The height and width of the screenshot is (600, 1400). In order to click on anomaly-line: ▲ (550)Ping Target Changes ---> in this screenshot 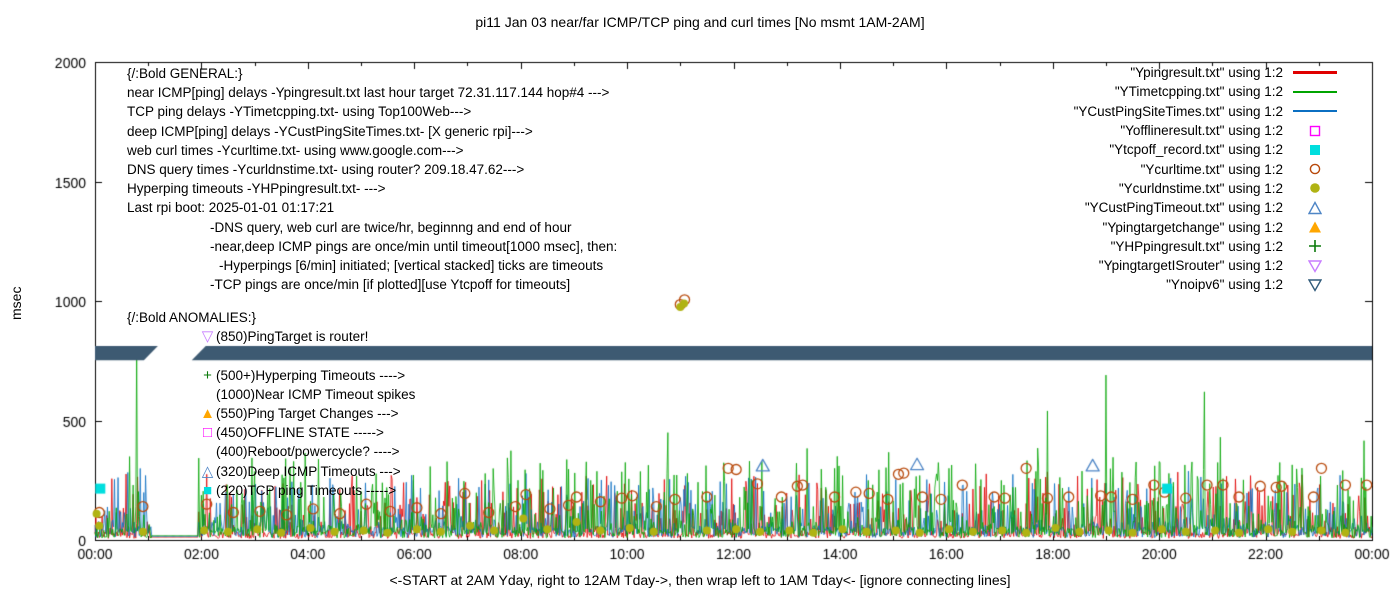, I will do `click(271, 413)`.